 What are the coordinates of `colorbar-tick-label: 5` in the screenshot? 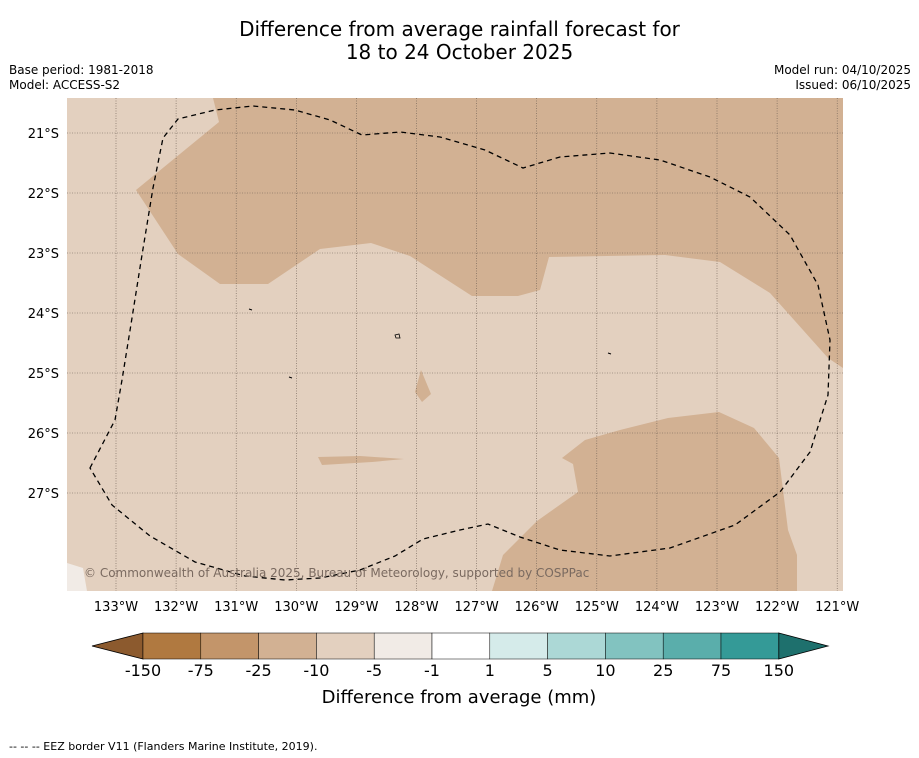 It's located at (548, 670).